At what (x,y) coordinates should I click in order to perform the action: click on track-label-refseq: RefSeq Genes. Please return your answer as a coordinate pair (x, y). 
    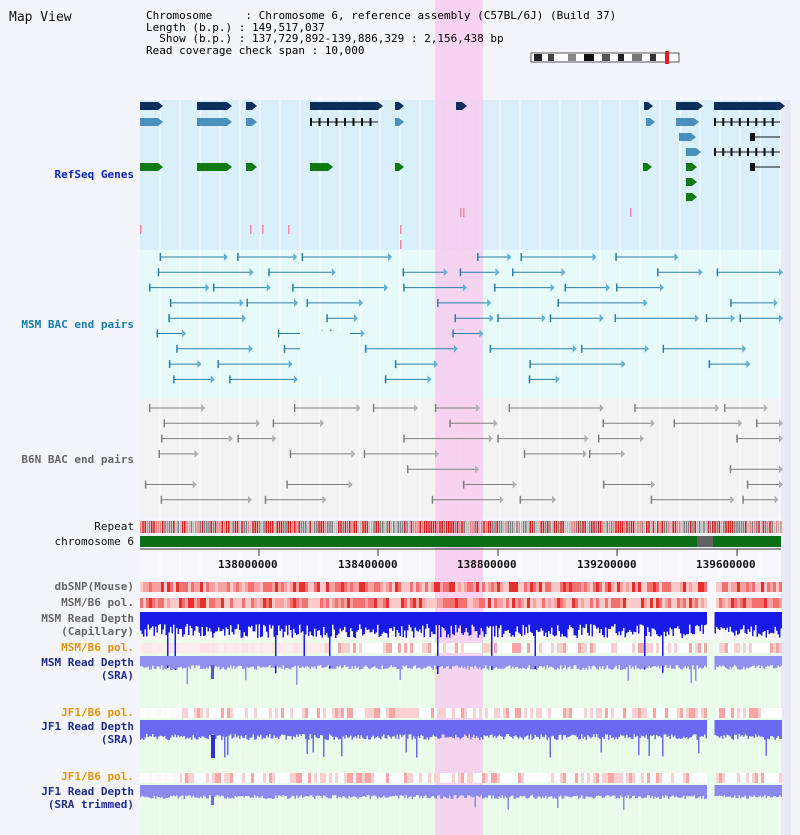
    Looking at the image, I should click on (94, 174).